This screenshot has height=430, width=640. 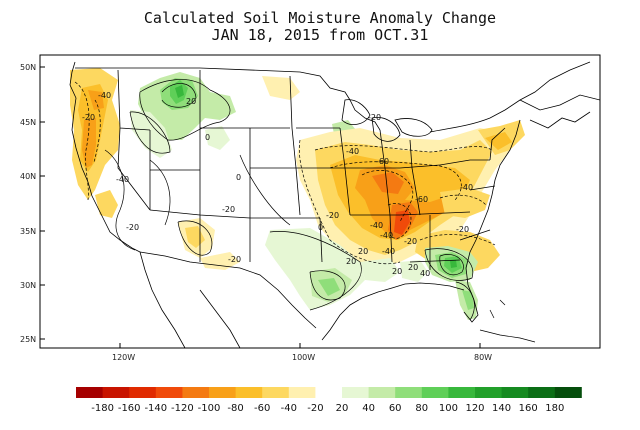 What do you see at coordinates (28, 122) in the screenshot?
I see `lat-label: 45N` at bounding box center [28, 122].